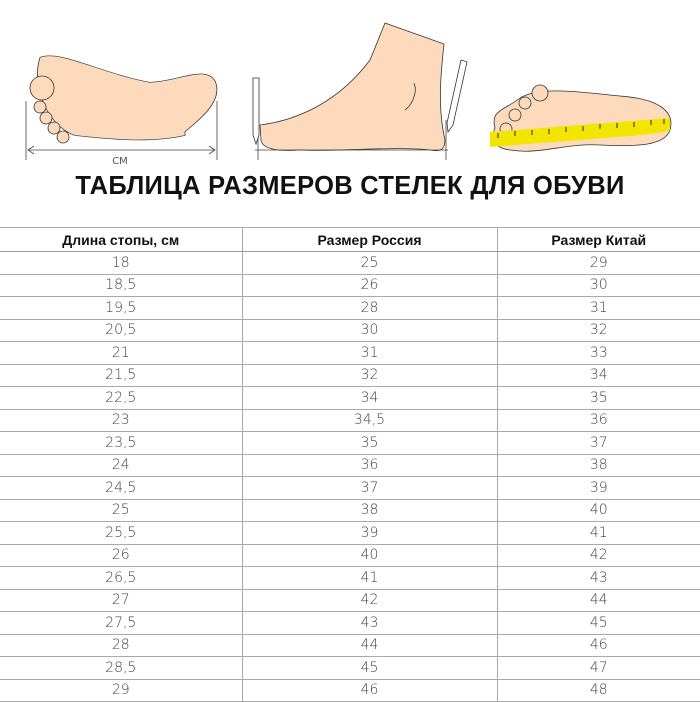 This screenshot has height=702, width=700. I want to click on russia-size-cell: 42, so click(369, 600).